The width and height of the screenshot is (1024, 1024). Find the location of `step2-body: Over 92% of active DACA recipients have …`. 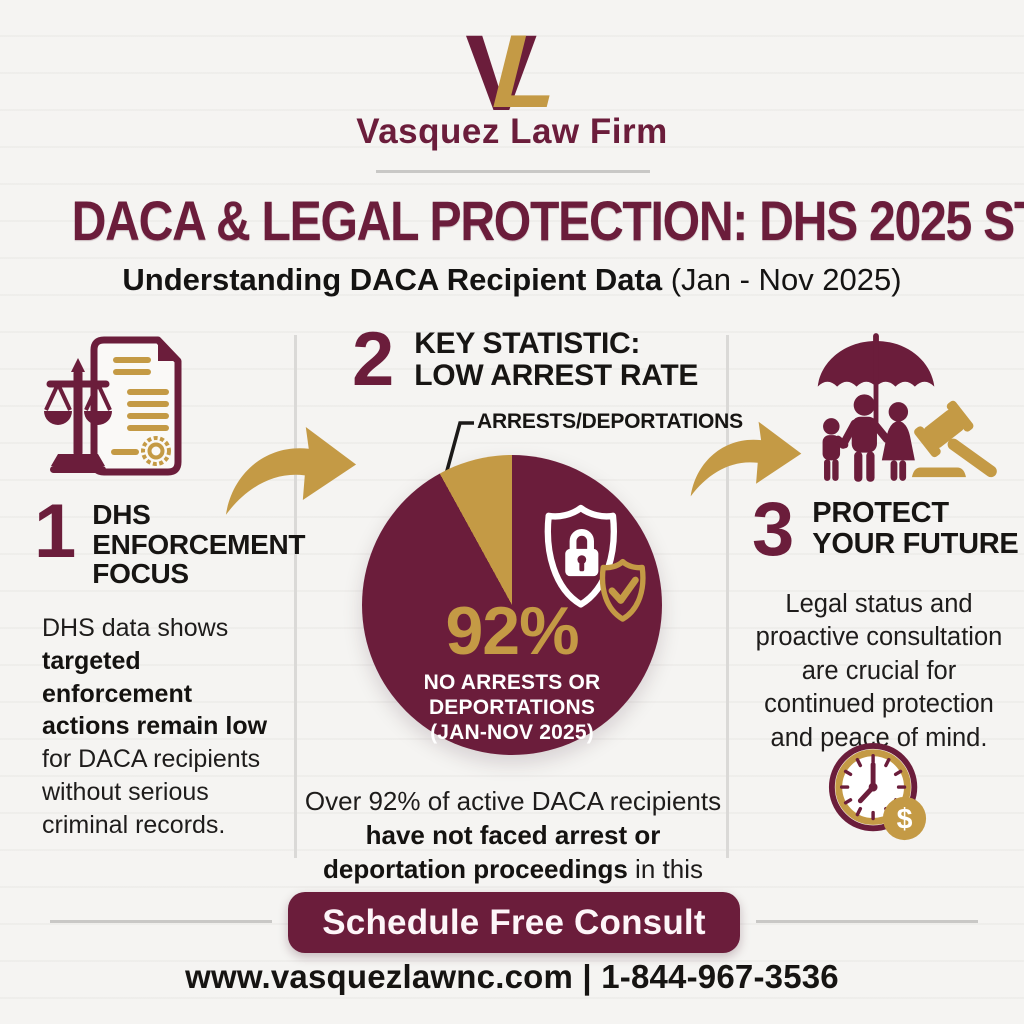

step2-body: Over 92% of active DACA recipients have … is located at coordinates (513, 852).